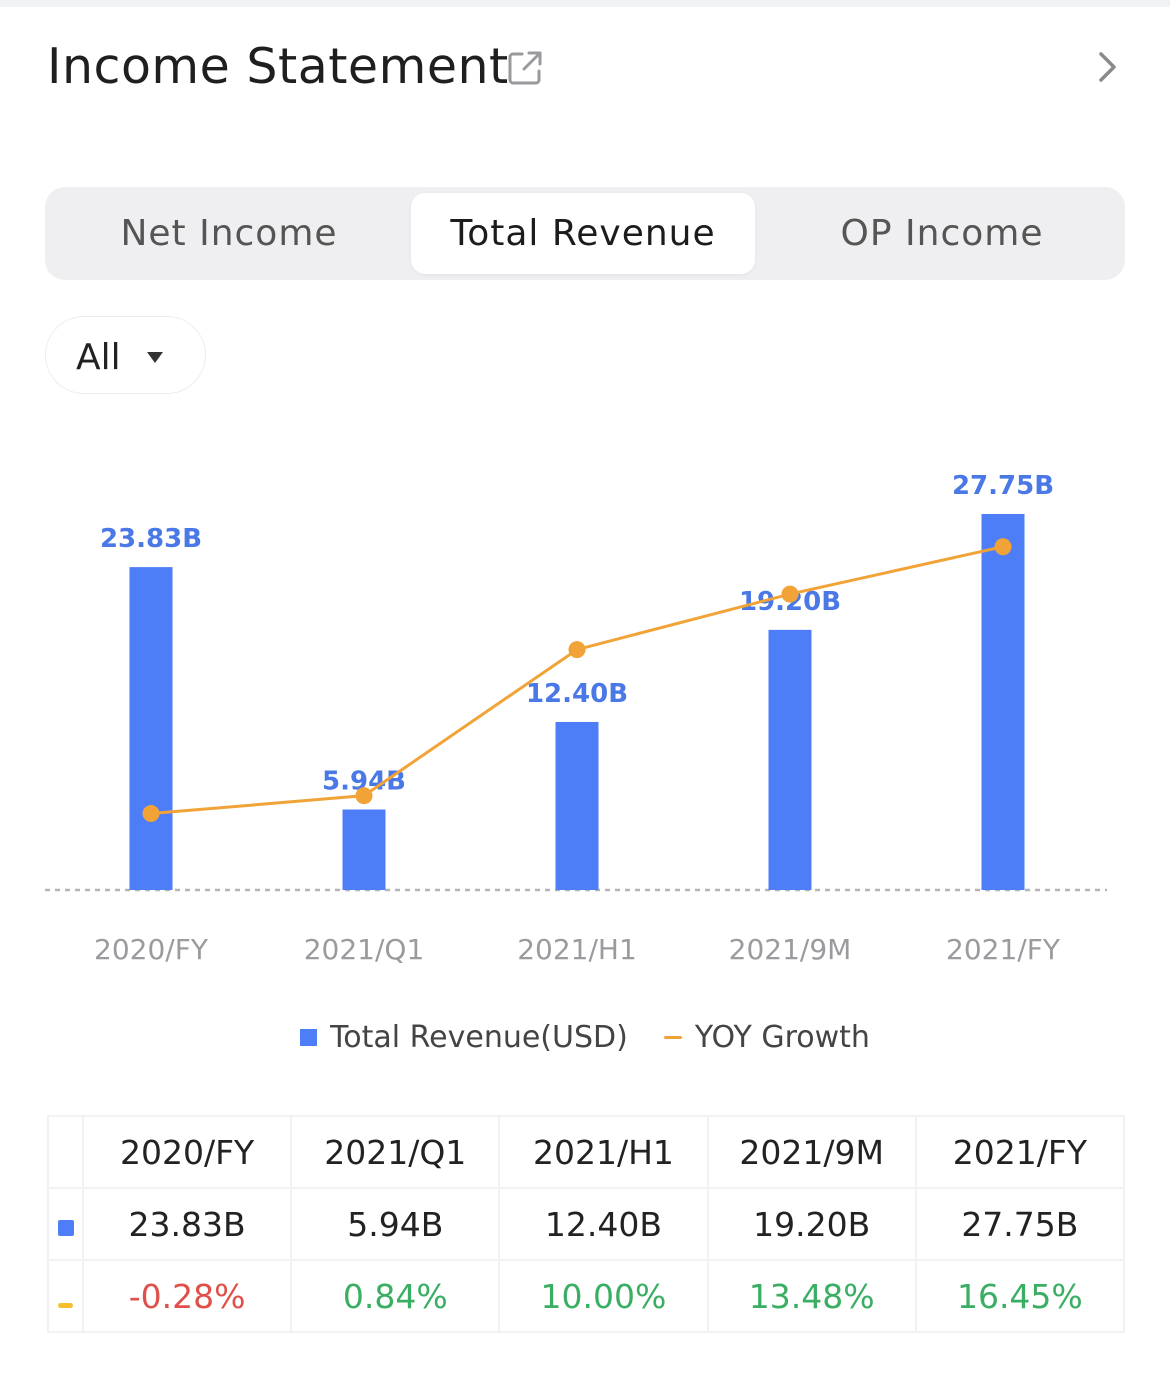 This screenshot has height=1374, width=1170. Describe the element at coordinates (65, 1152) in the screenshot. I see `table-corner-cell` at that location.